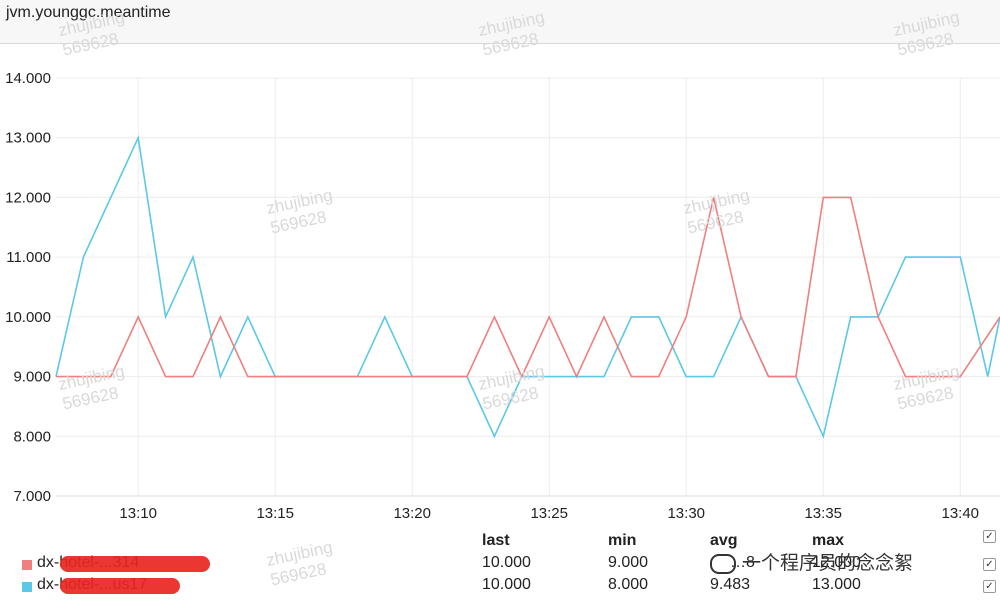 This screenshot has height=604, width=1000. I want to click on series-avg: 9.483, so click(730, 584).